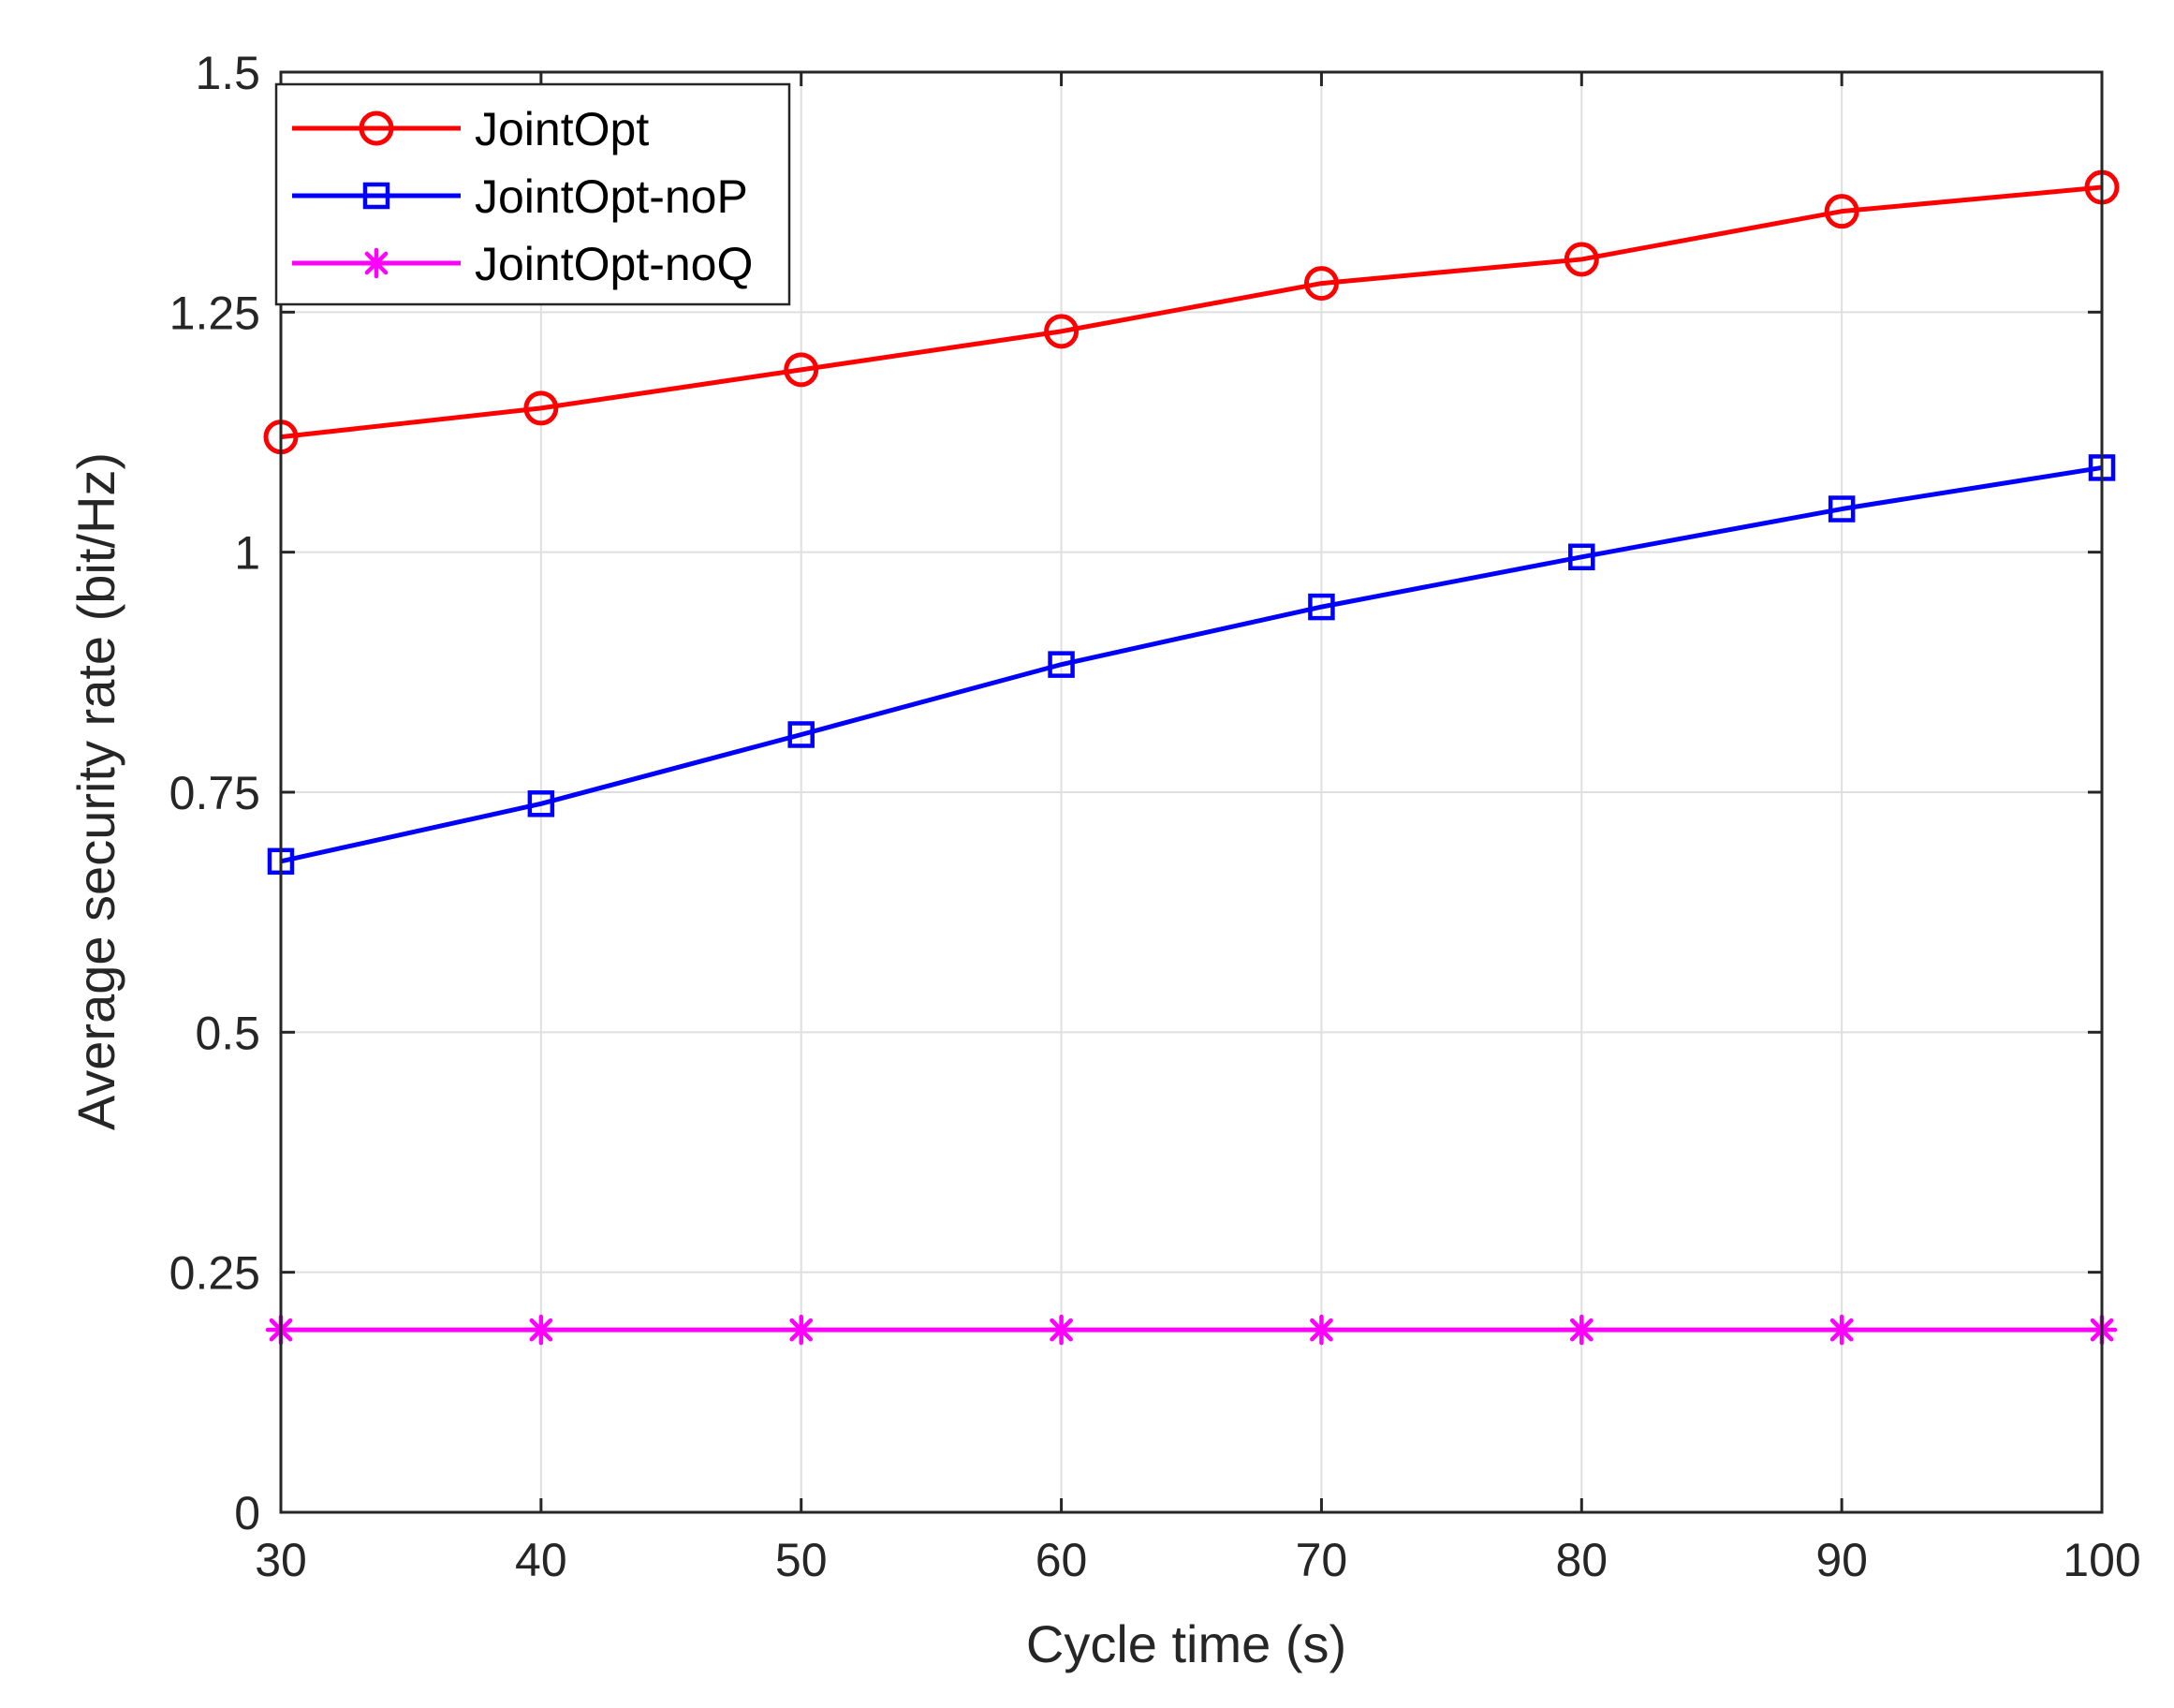 The image size is (2174, 1708). What do you see at coordinates (562, 129) in the screenshot?
I see `legend-label: JointOpt` at bounding box center [562, 129].